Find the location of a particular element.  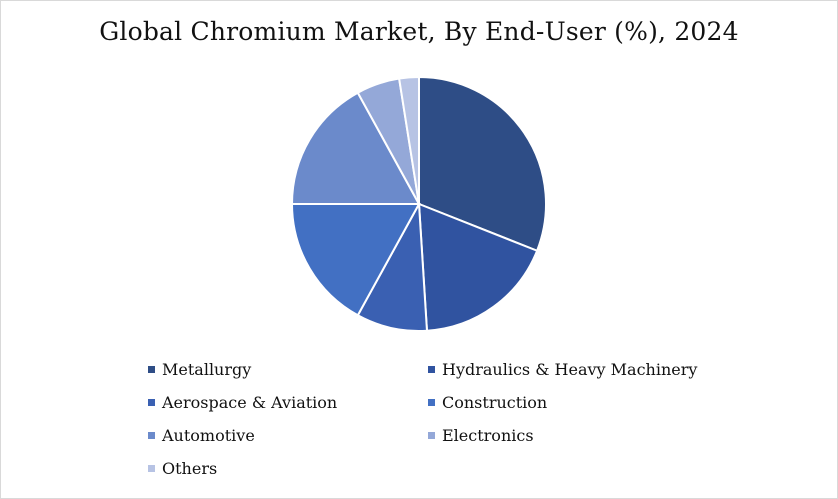

legend-label: Hydraulics & Heavy Machinery is located at coordinates (570, 369).